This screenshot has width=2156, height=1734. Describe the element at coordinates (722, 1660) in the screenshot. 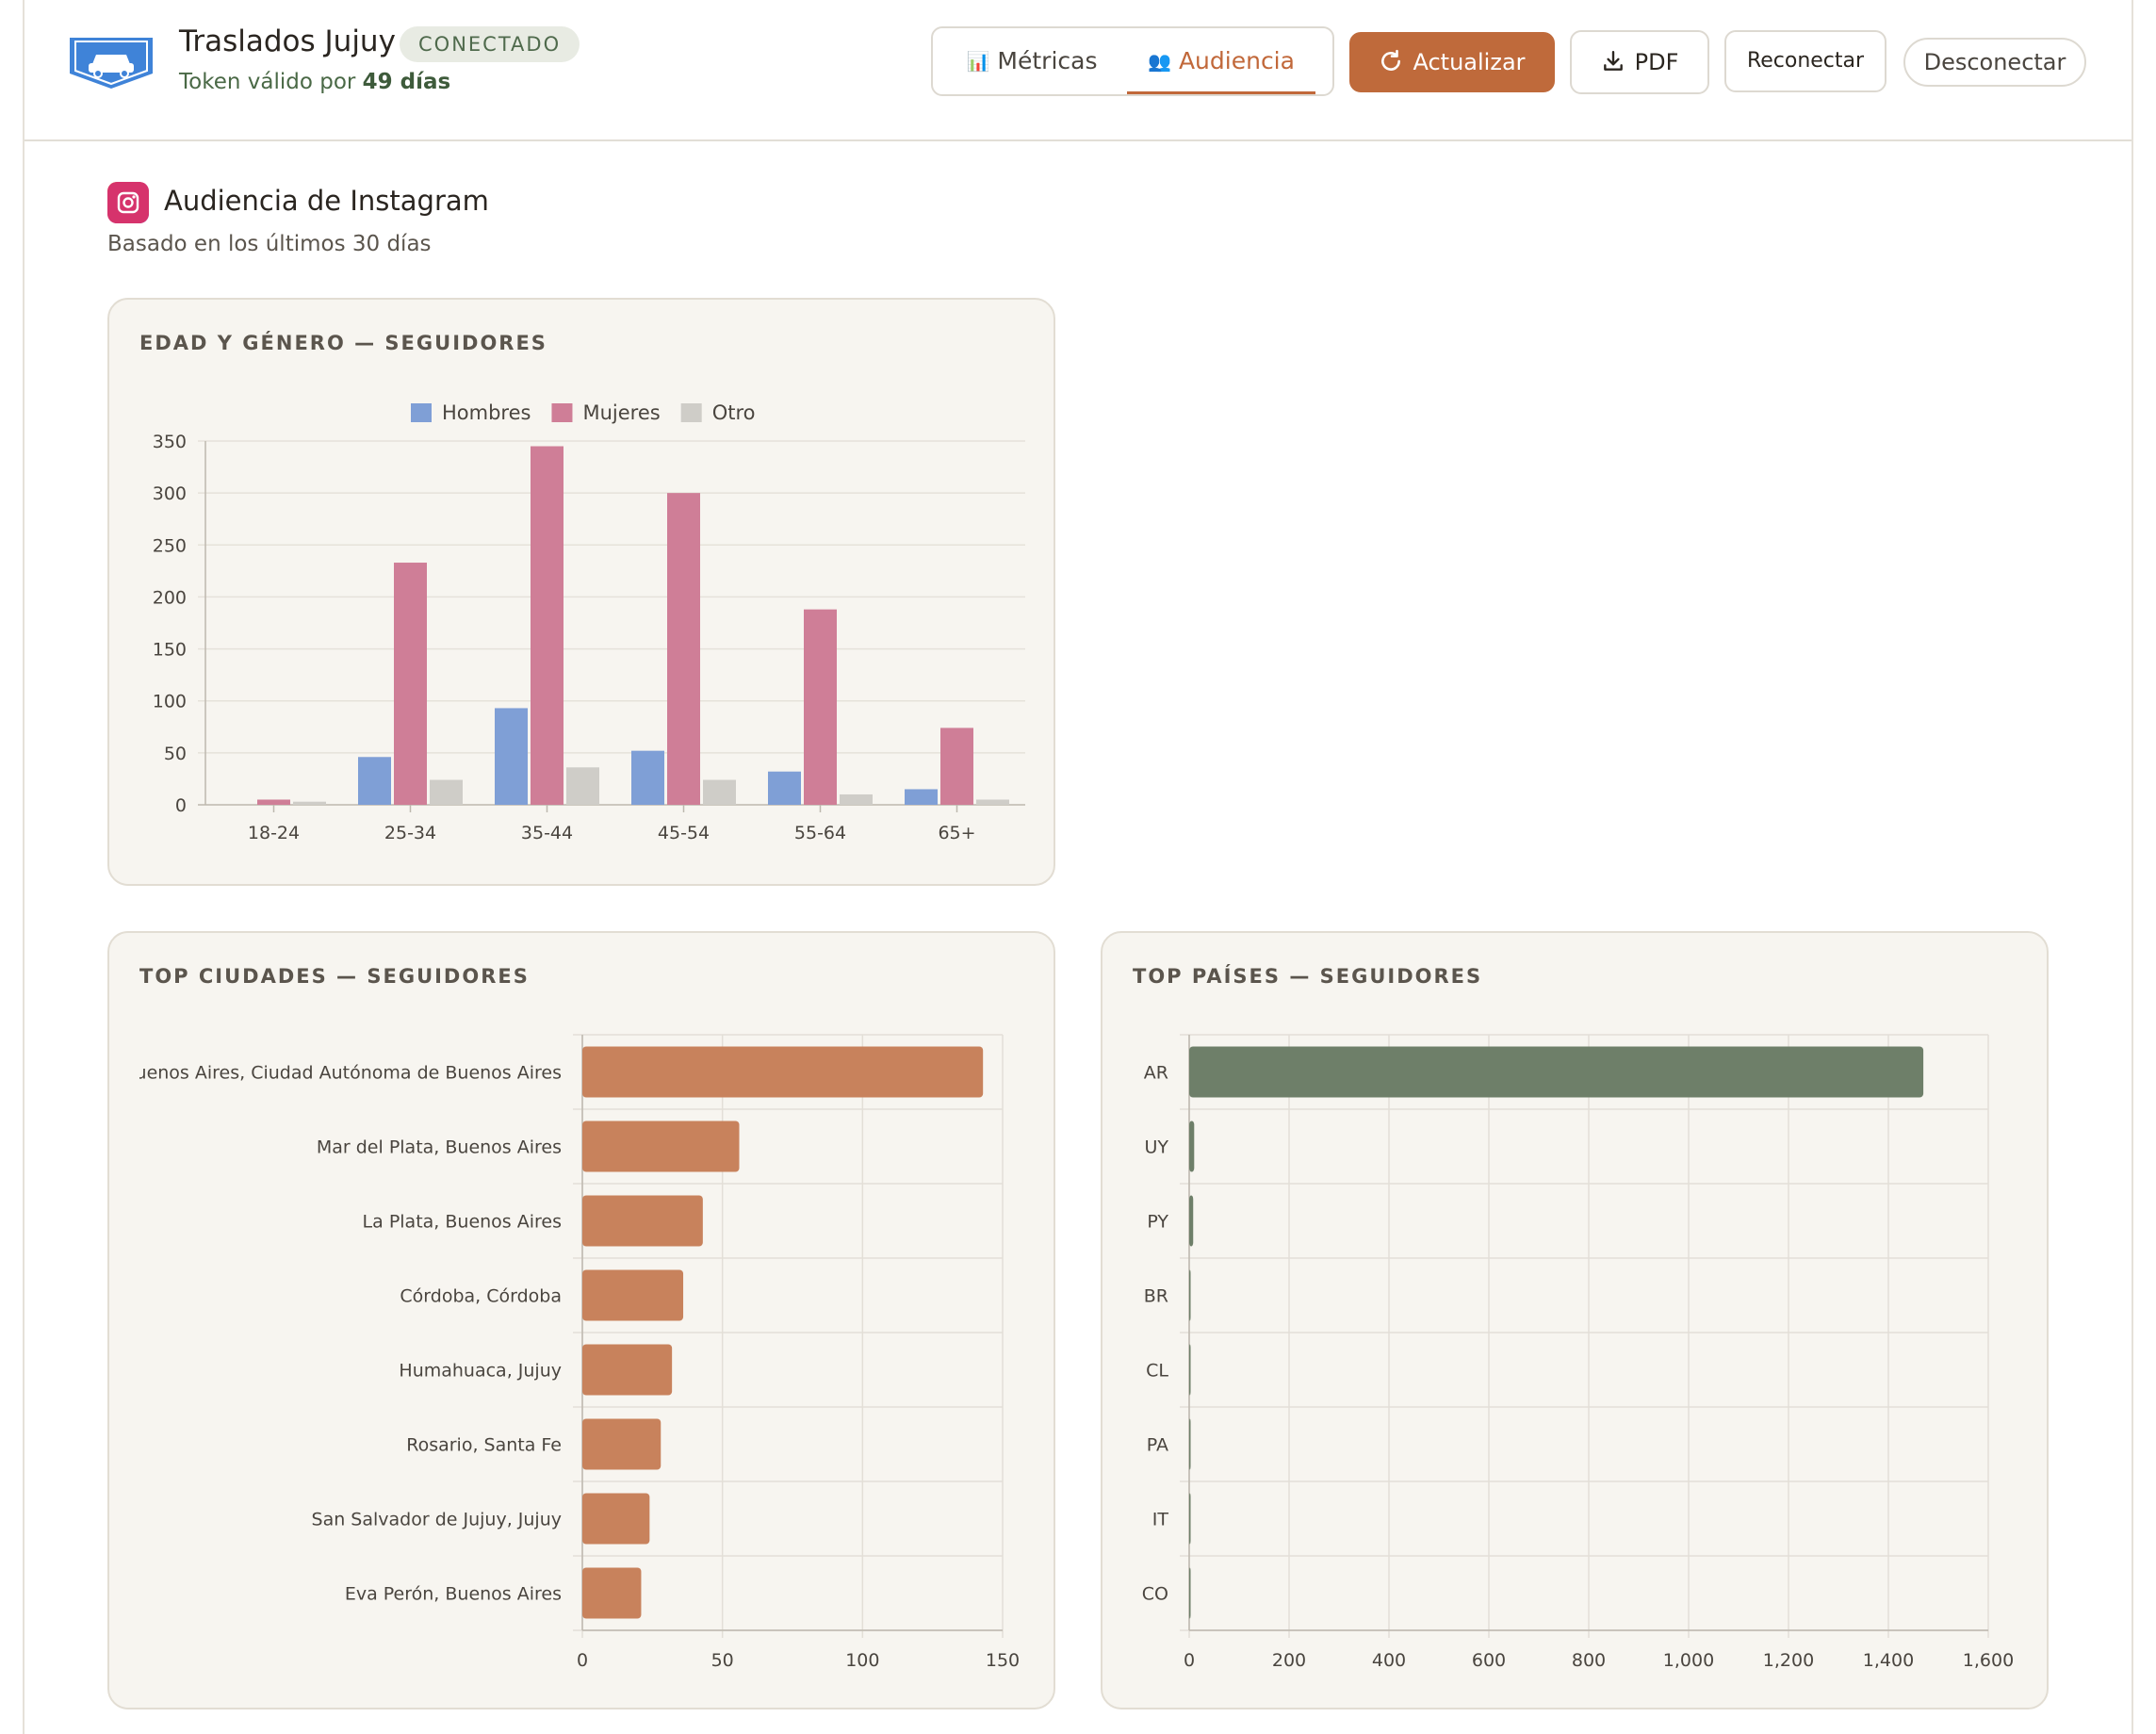

I see `x-tick-label: 50` at that location.